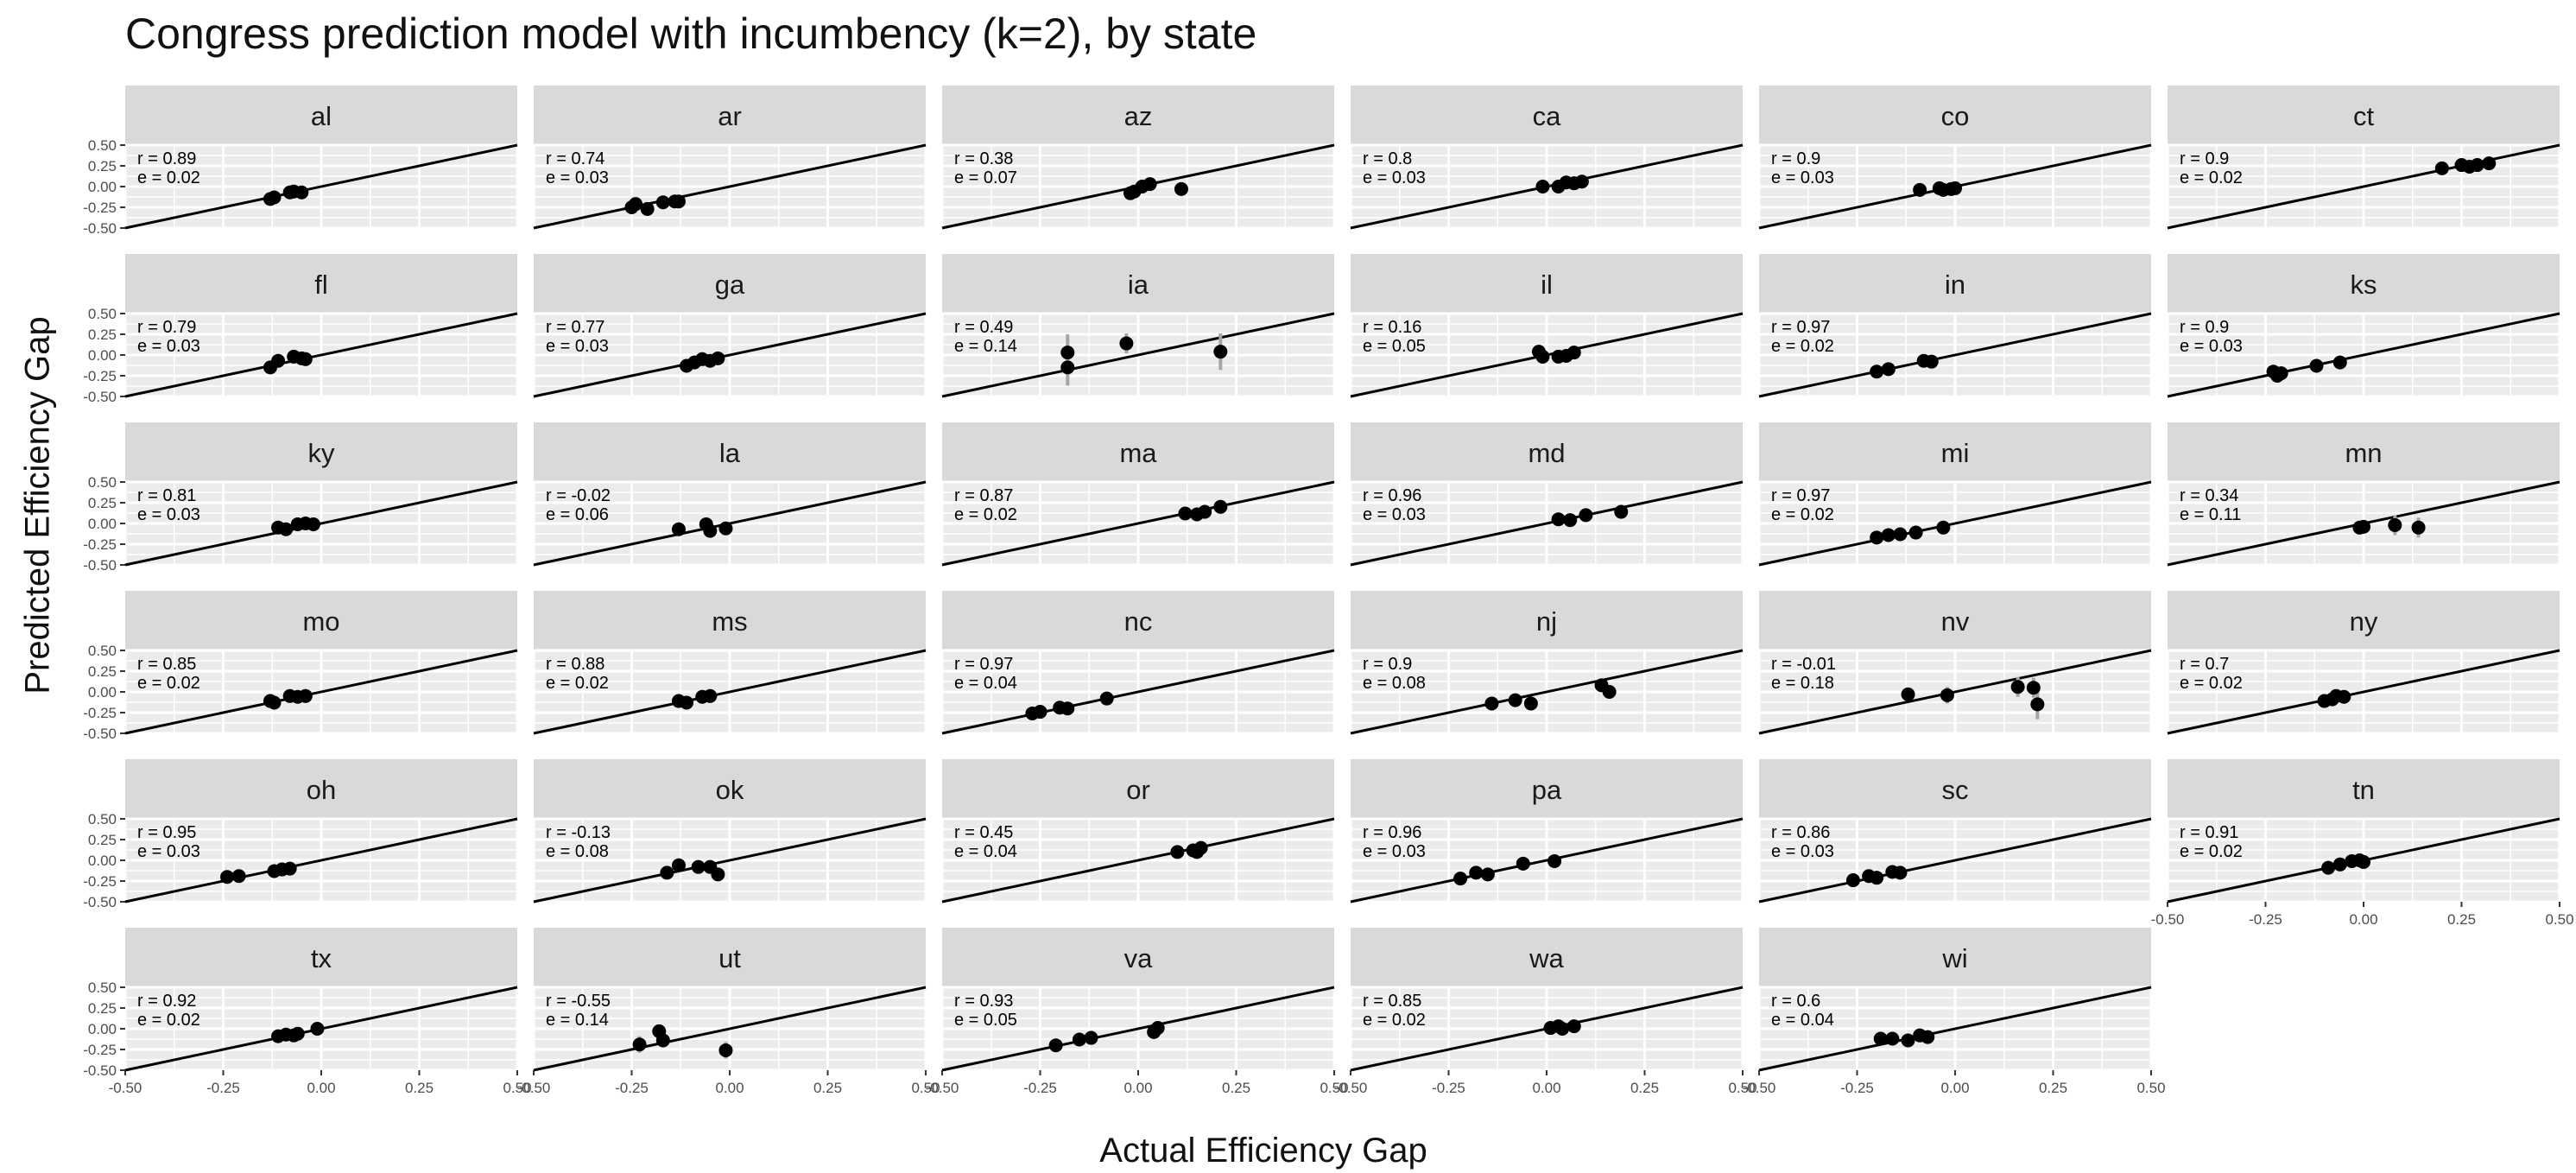 This screenshot has height=1173, width=2576. What do you see at coordinates (320, 622) in the screenshot?
I see `facet-strip-label: mo` at bounding box center [320, 622].